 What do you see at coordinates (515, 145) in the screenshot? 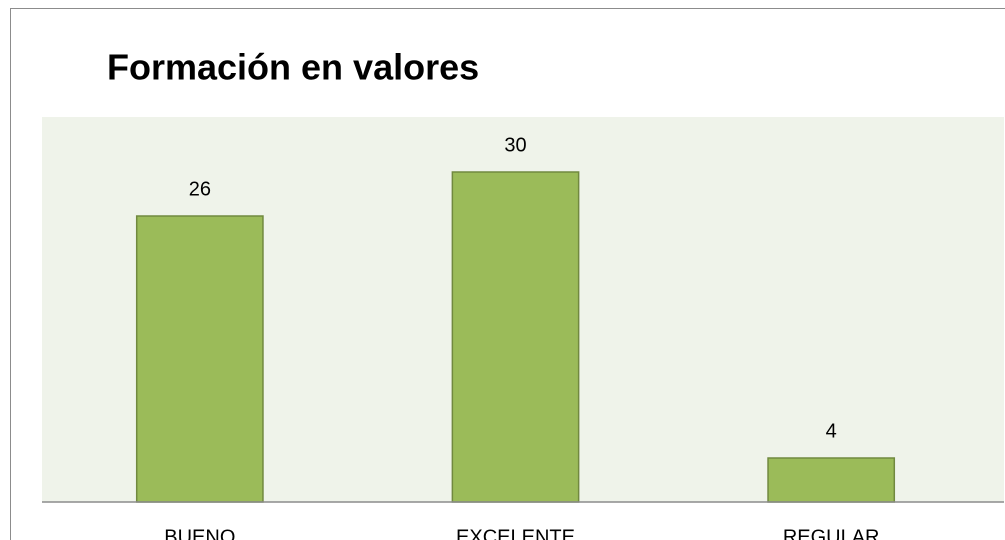
I see `data-label: 30` at bounding box center [515, 145].